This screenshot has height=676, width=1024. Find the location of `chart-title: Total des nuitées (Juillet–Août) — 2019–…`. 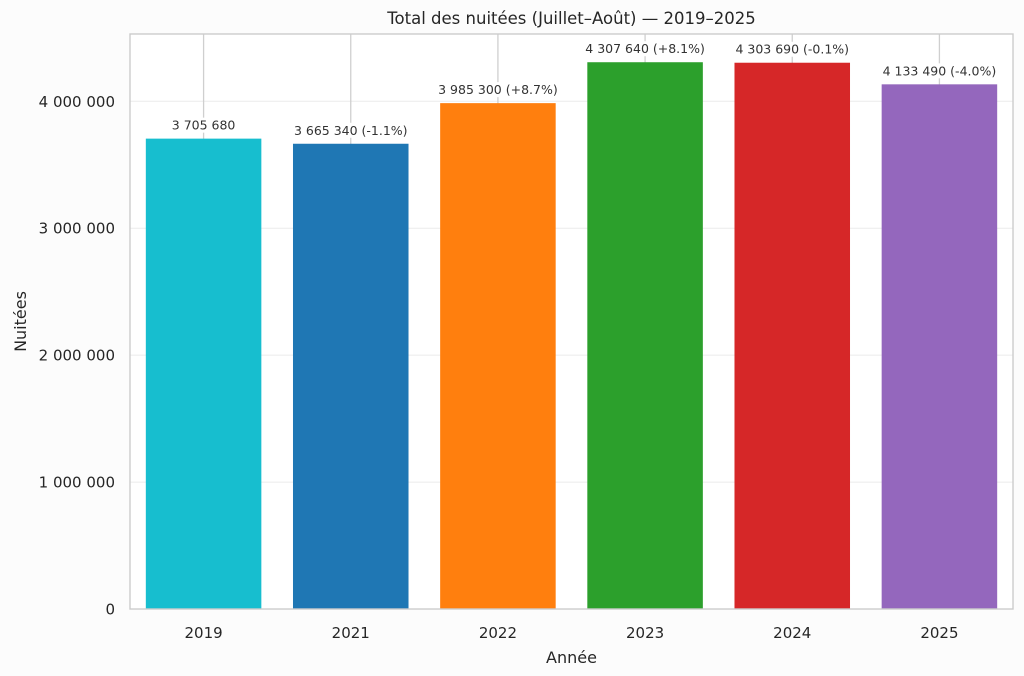

chart-title: Total des nuitées (Juillet–Août) — 2019–… is located at coordinates (570, 18).